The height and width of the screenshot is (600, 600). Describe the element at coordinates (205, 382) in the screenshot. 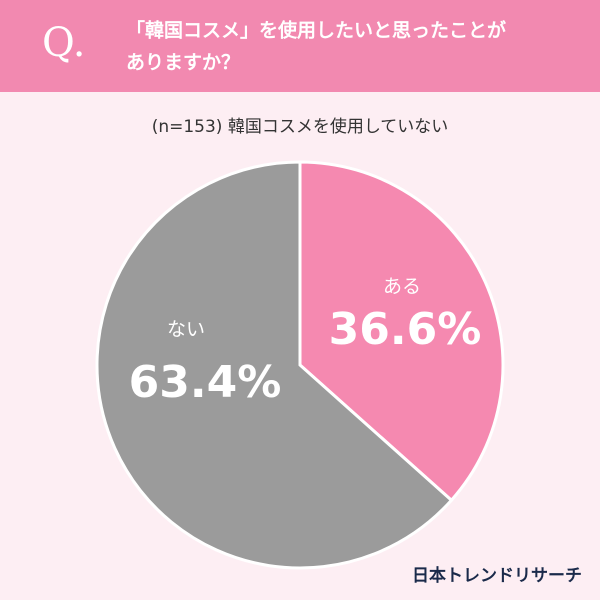

I see `slice-value-label: 63.4%` at that location.